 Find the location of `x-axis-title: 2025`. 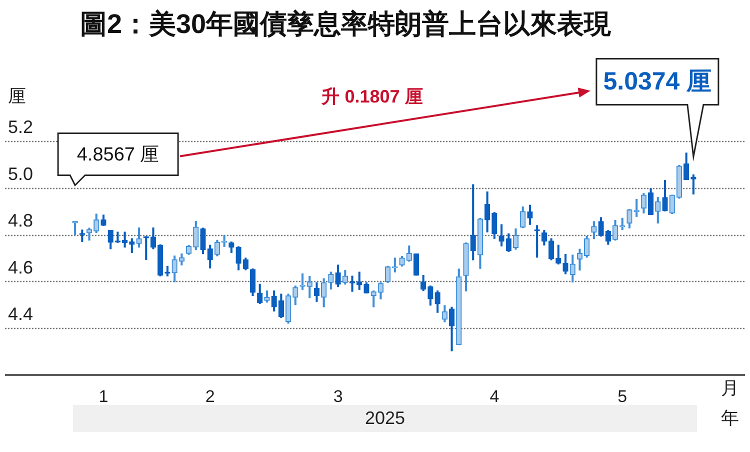

x-axis-title: 2025 is located at coordinates (385, 418).